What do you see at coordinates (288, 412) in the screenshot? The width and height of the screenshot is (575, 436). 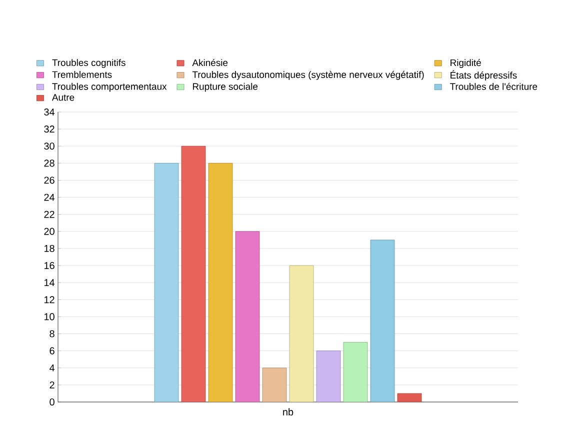 I see `x-tick-label: nb` at bounding box center [288, 412].